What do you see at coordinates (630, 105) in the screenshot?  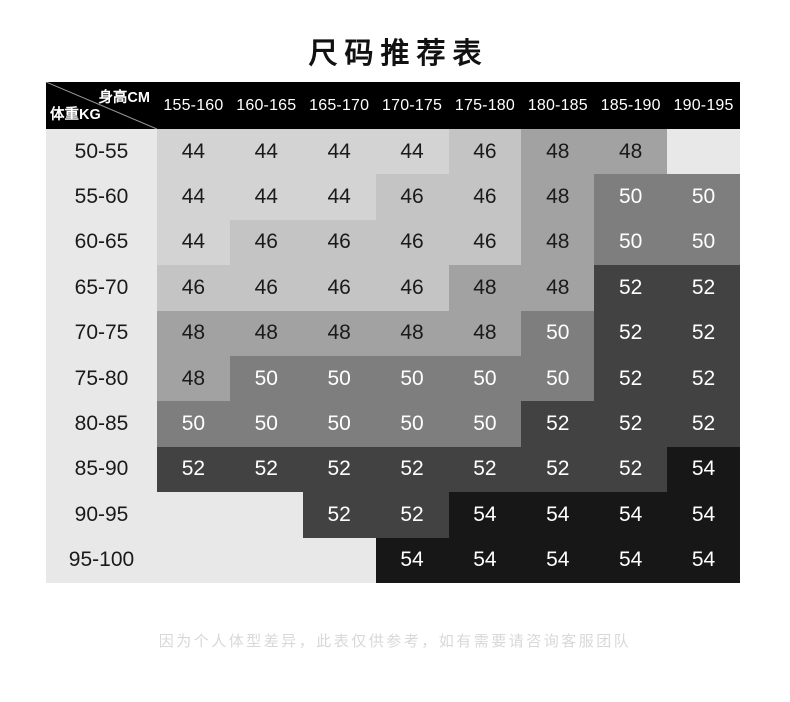 I see `column-header: 185-190` at bounding box center [630, 105].